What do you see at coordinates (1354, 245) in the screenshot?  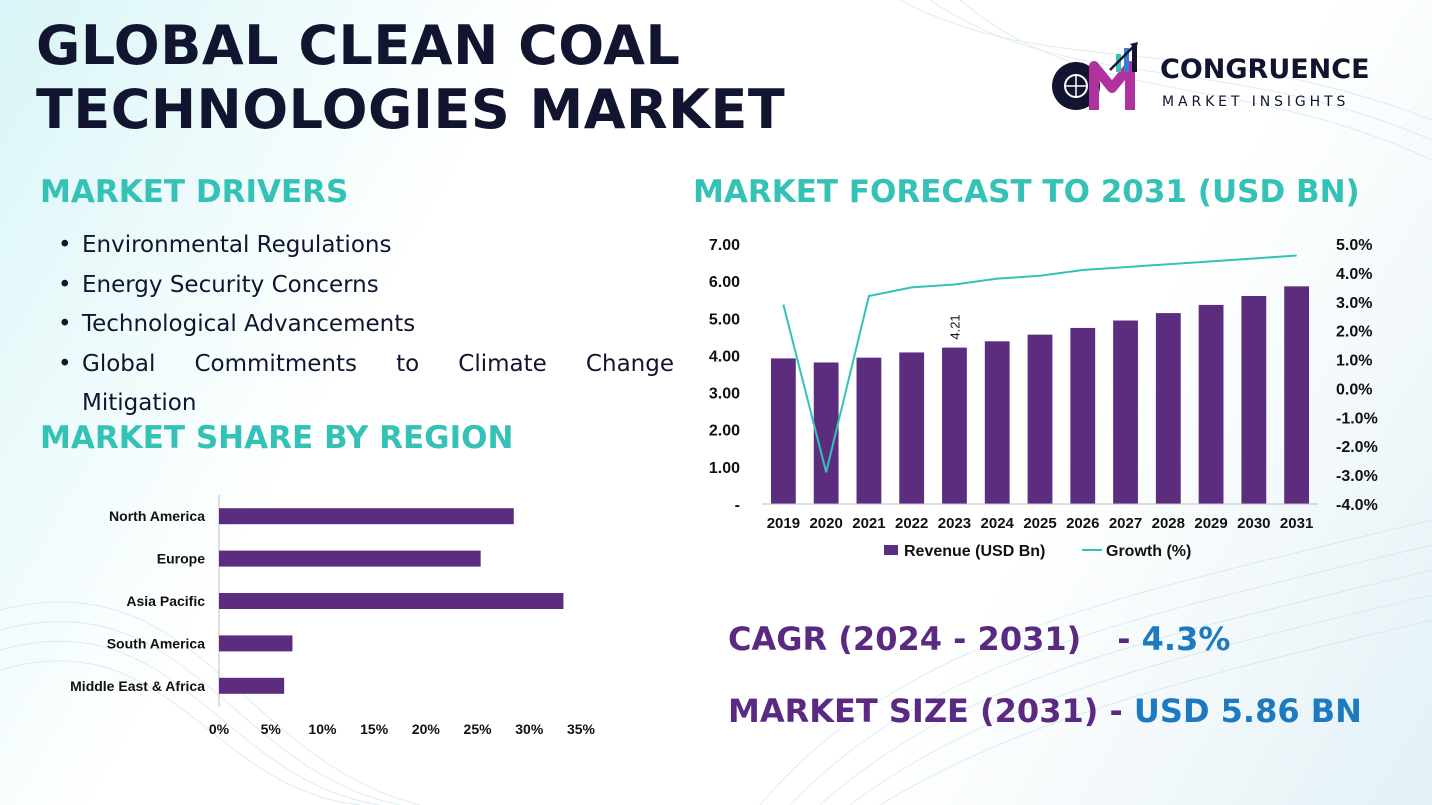 I see `y-axis-right-tick: 5.0%` at bounding box center [1354, 245].